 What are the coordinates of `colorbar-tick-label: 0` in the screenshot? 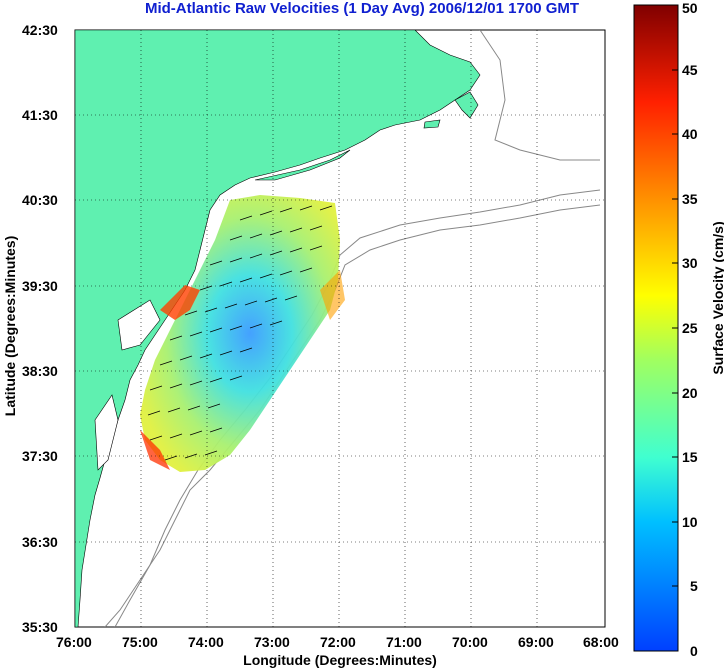 It's located at (694, 651).